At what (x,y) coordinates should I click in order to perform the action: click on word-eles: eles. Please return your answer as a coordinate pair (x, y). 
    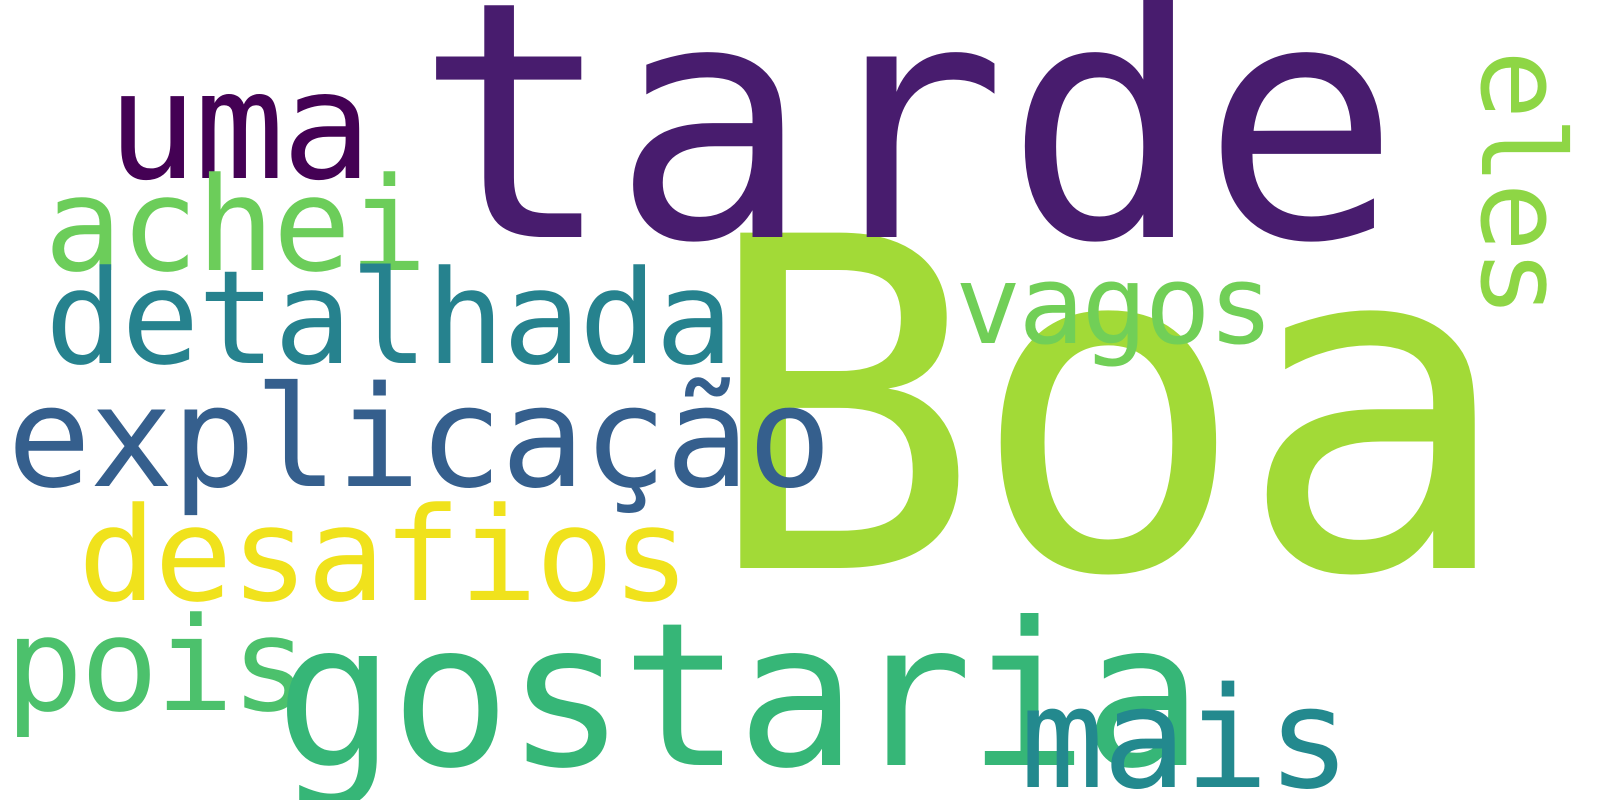
    Looking at the image, I should click on (1521, 182).